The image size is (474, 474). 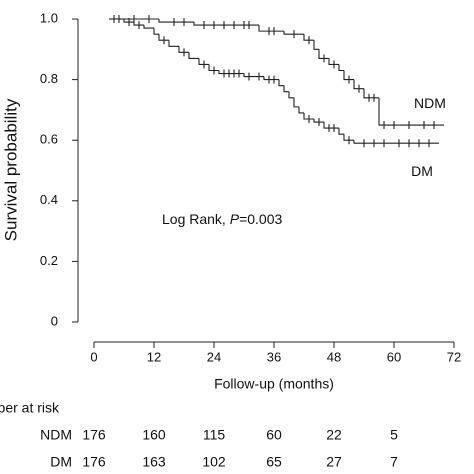 What do you see at coordinates (30, 408) in the screenshot?
I see `risk-table-title: Number at risk` at bounding box center [30, 408].